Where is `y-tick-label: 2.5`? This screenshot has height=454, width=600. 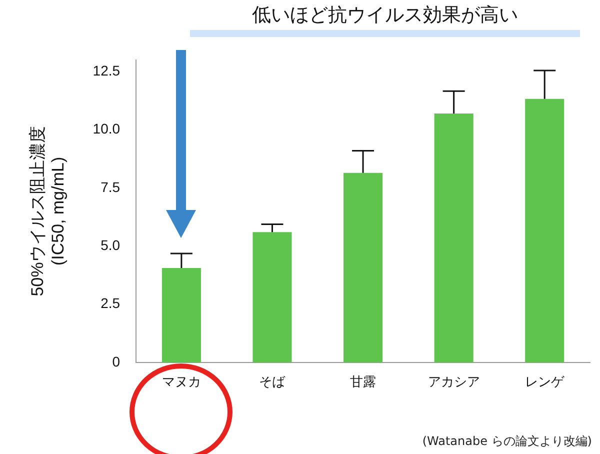
y-tick-label: 2.5 is located at coordinates (110, 303).